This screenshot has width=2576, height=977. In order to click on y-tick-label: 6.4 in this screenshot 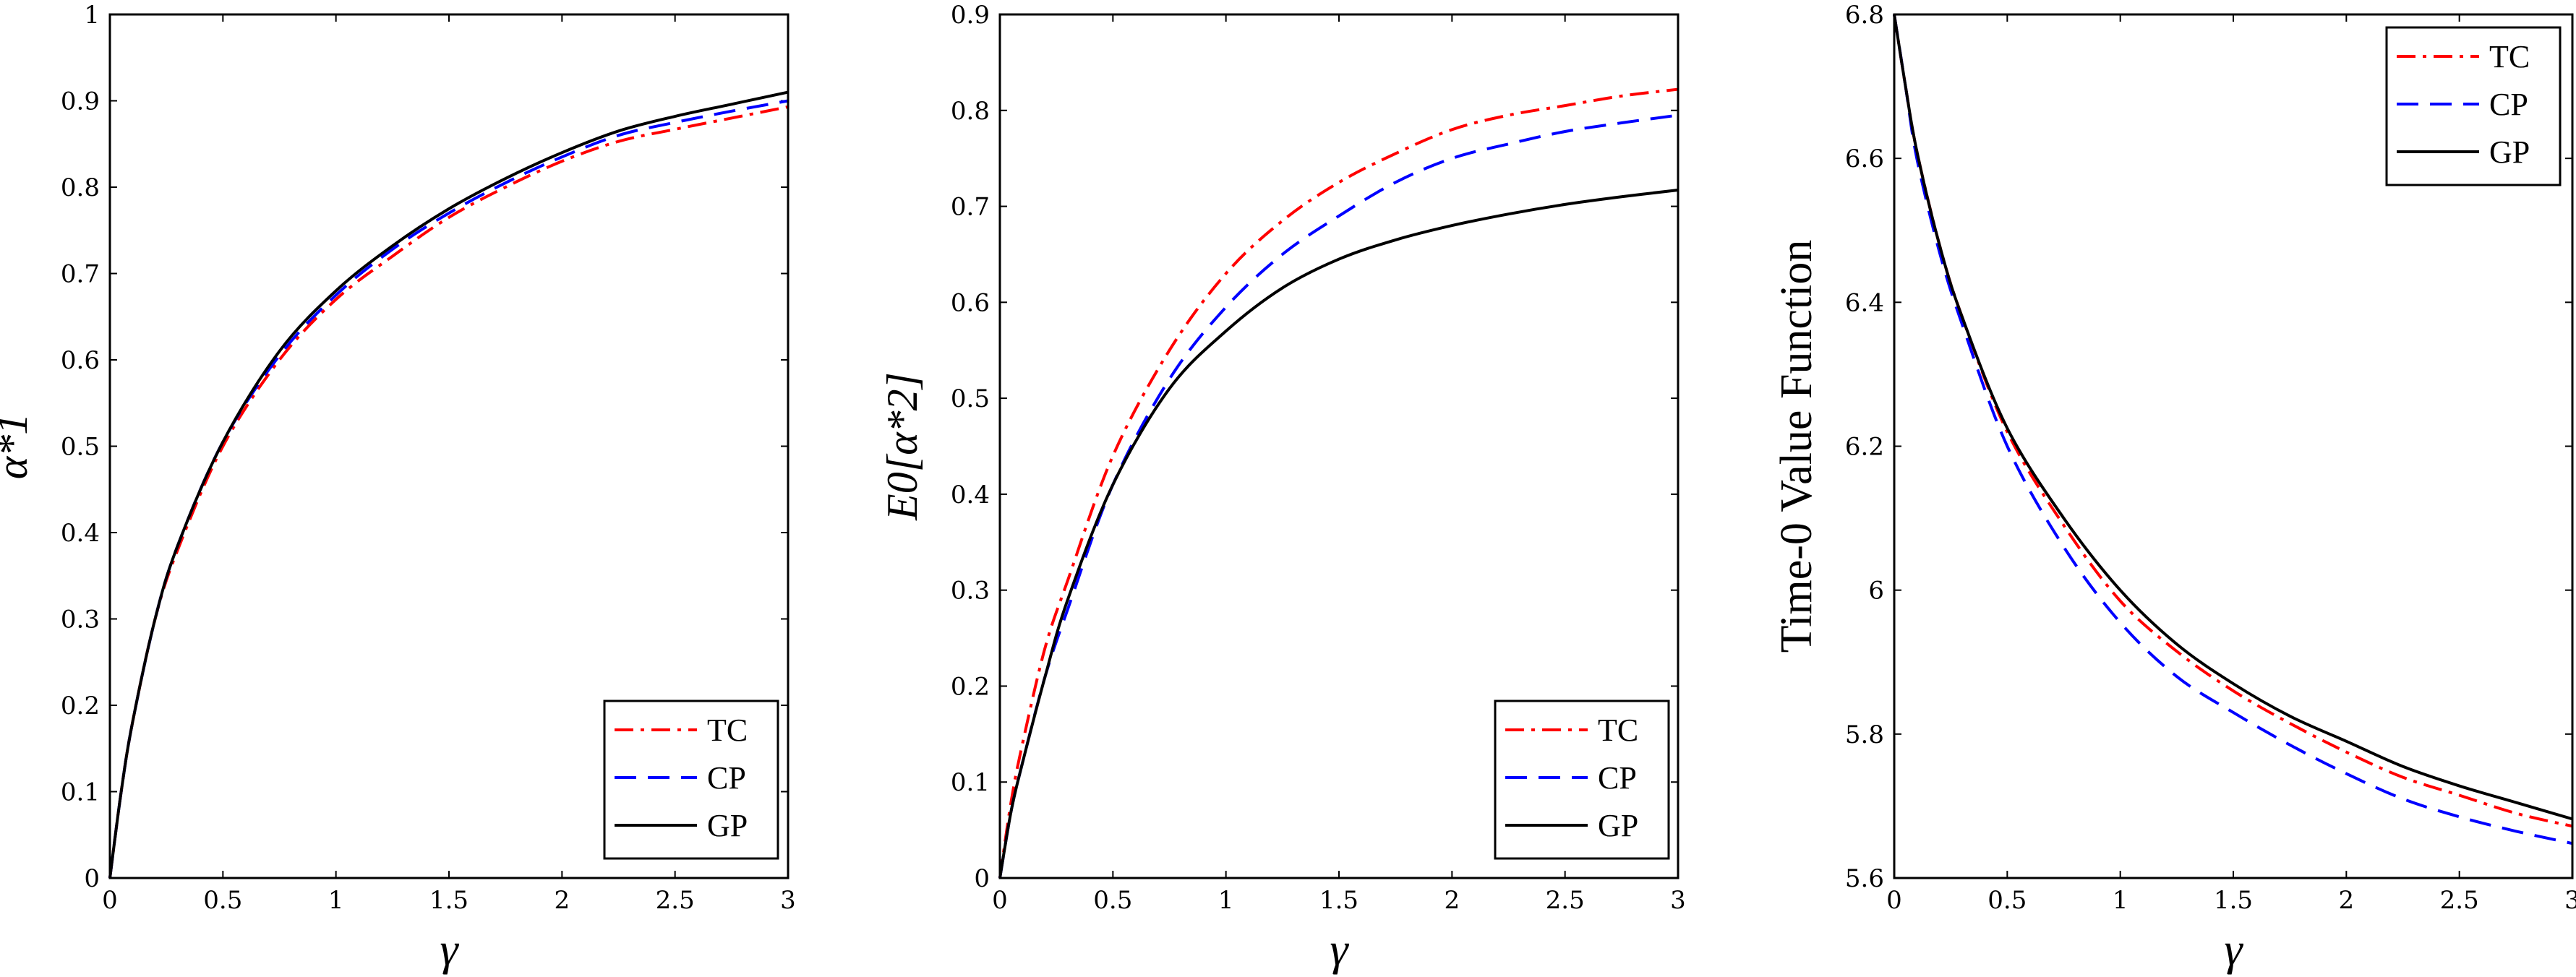, I will do `click(1864, 303)`.